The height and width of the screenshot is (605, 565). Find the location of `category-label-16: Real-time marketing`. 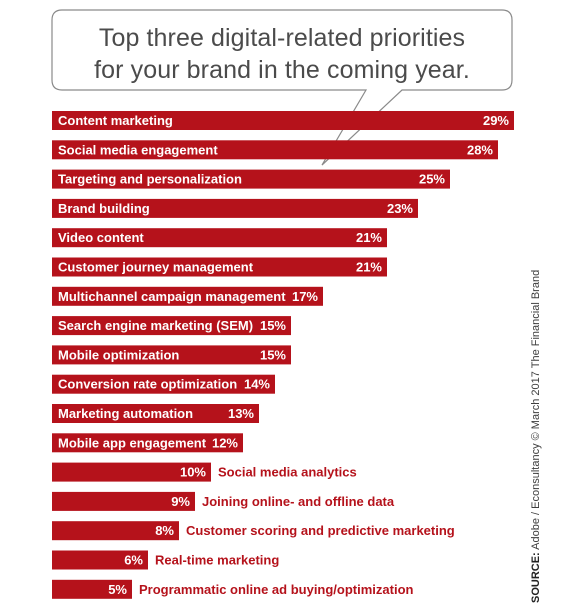

category-label-16: Real-time marketing is located at coordinates (217, 560).